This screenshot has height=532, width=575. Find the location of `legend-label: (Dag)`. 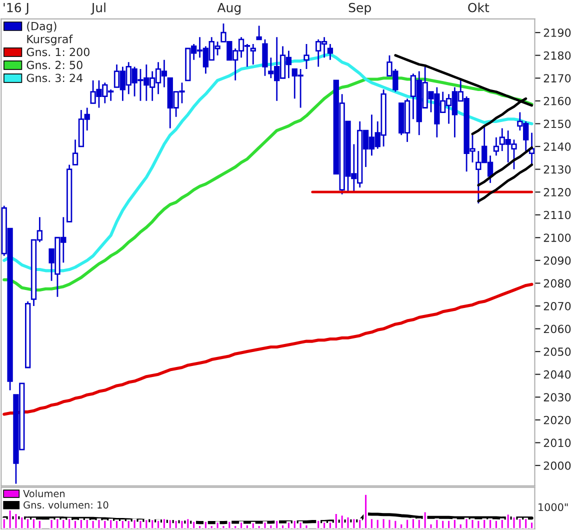

legend-label: (Dag) is located at coordinates (41, 27).